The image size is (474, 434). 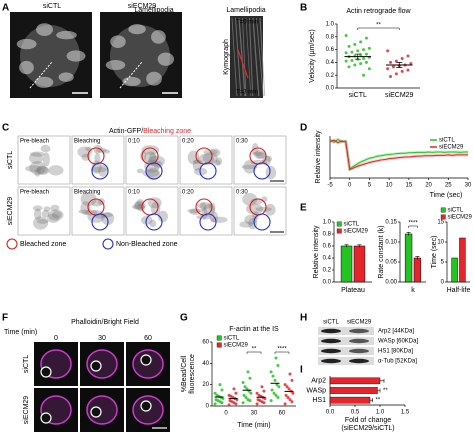 I want to click on y-tick-label: 40, so click(x=205, y=364).